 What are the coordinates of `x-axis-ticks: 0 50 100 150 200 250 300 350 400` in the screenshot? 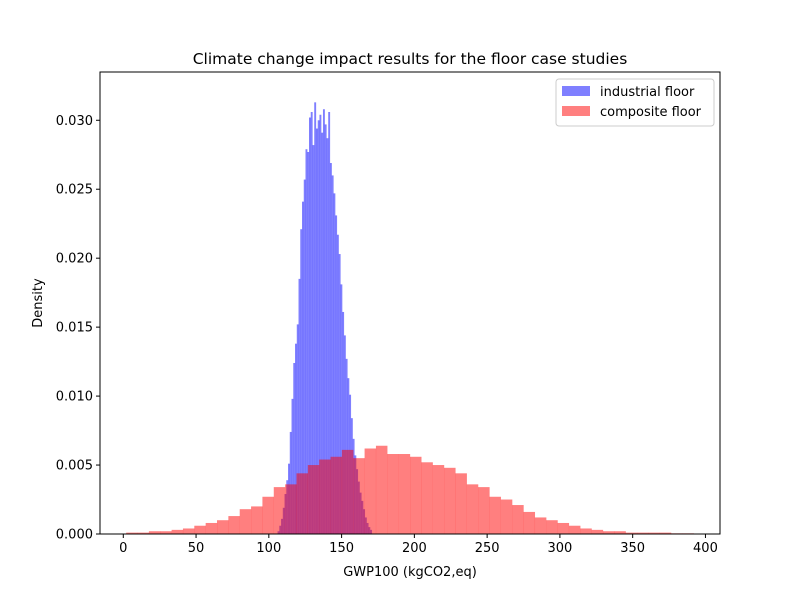 It's located at (418, 545).